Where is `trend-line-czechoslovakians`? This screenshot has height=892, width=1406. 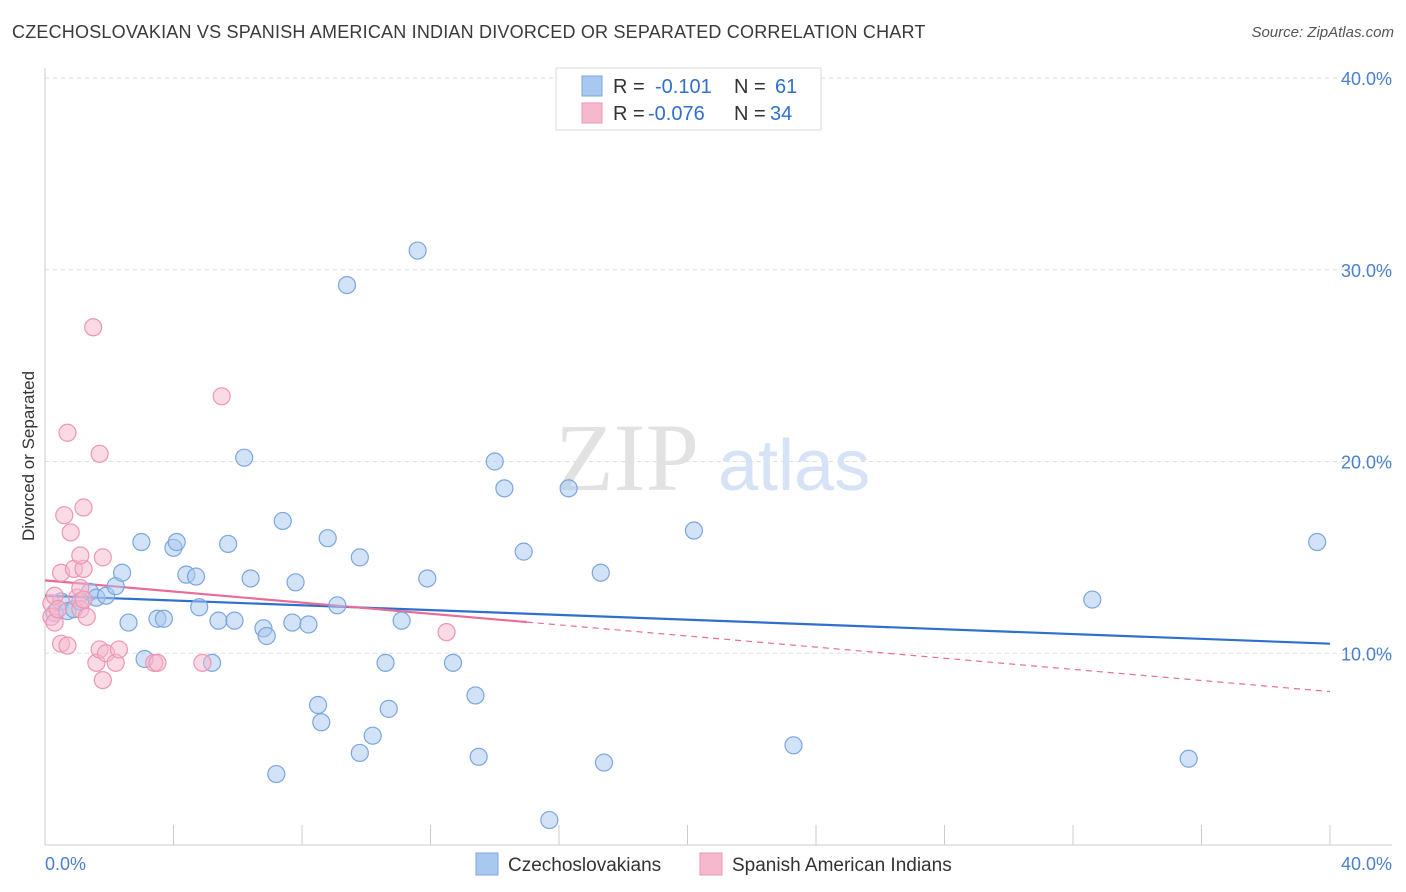 trend-line-czechoslovakians is located at coordinates (687, 619).